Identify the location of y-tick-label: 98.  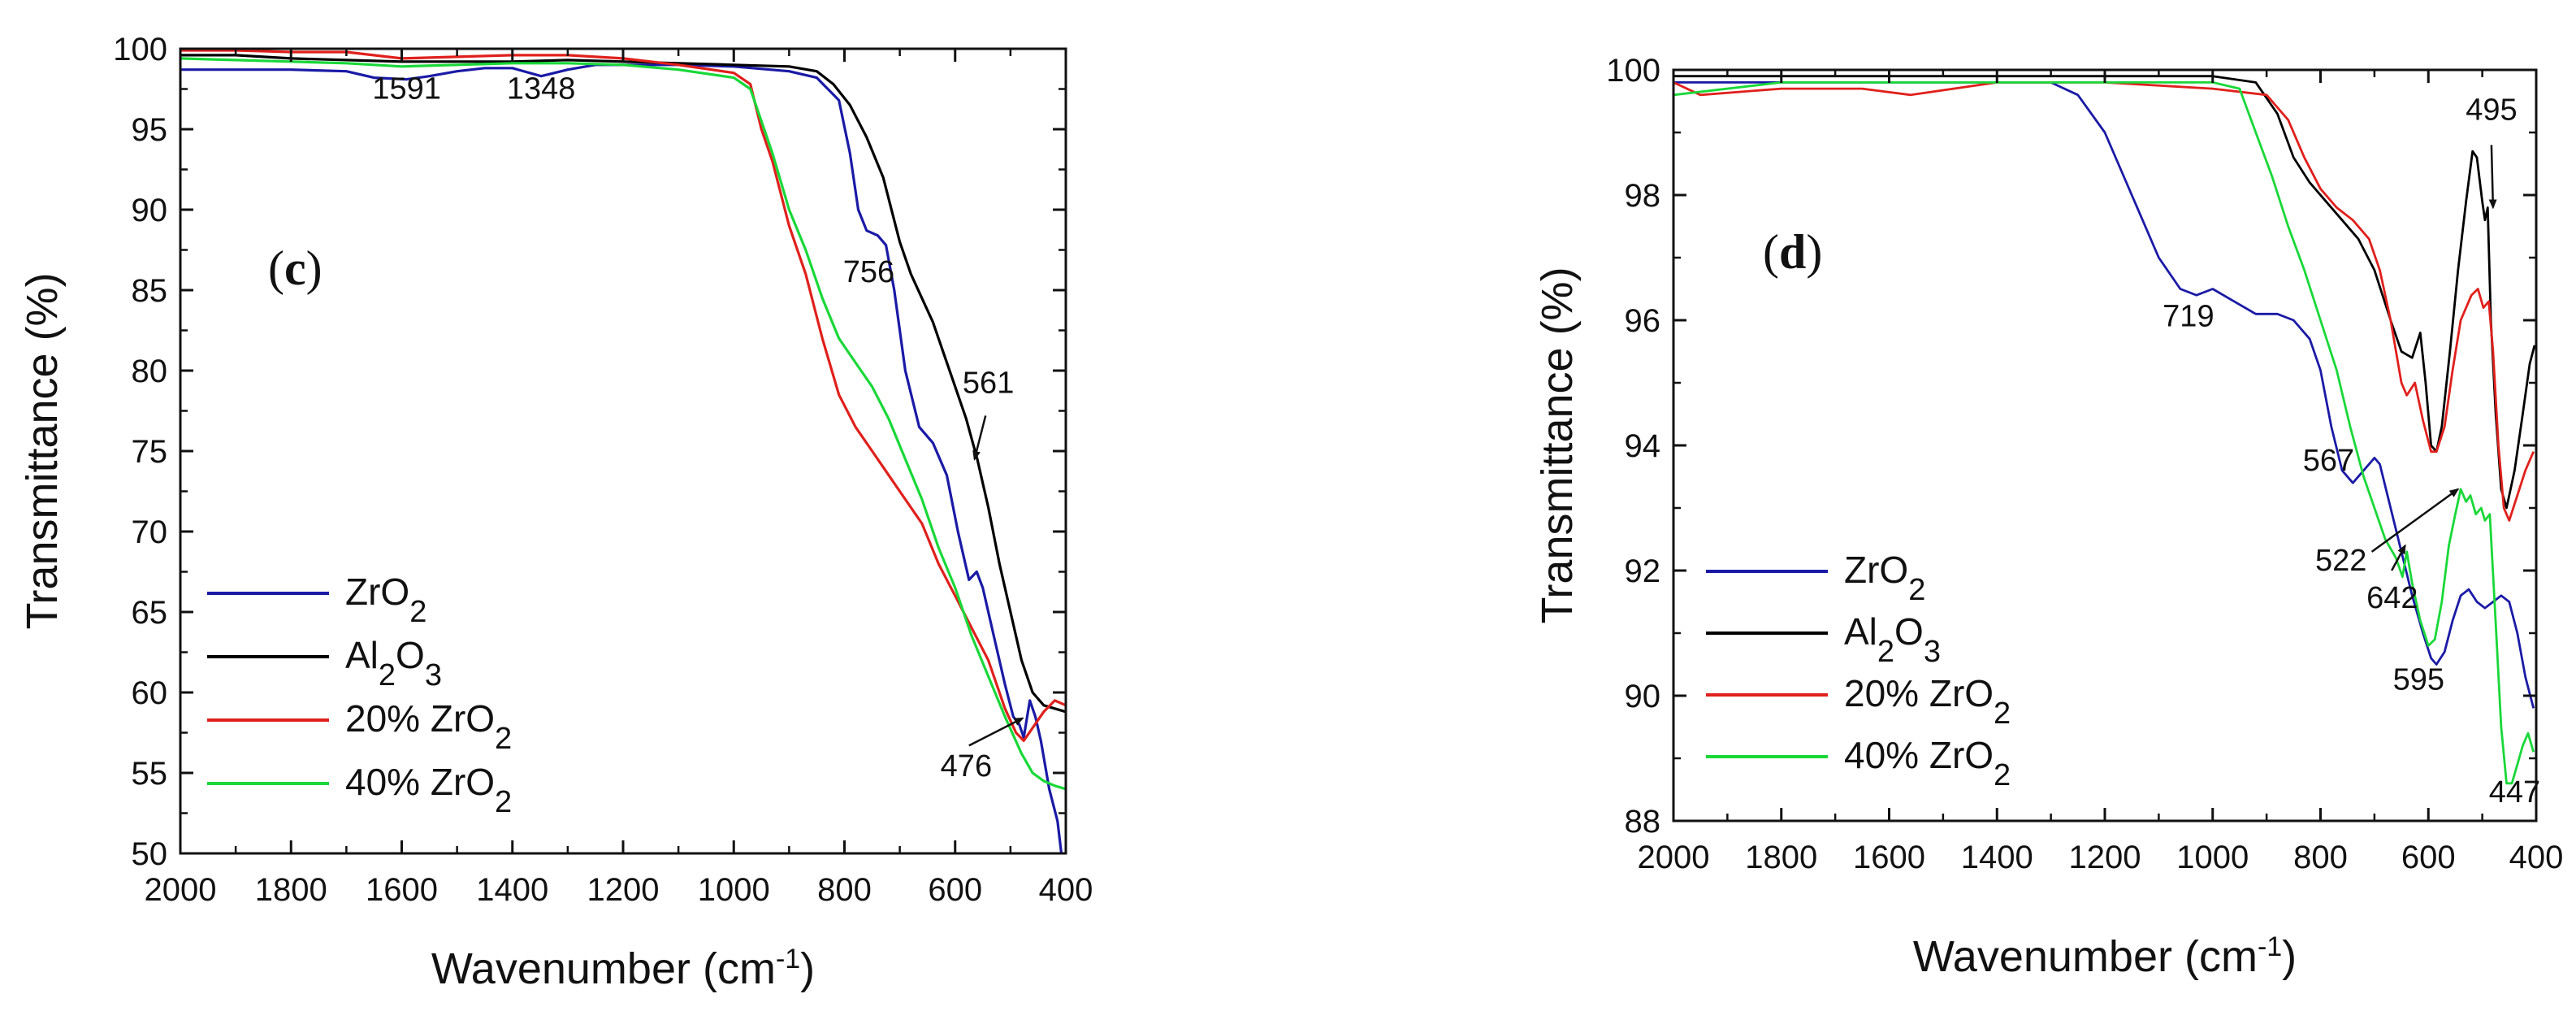
(1643, 196).